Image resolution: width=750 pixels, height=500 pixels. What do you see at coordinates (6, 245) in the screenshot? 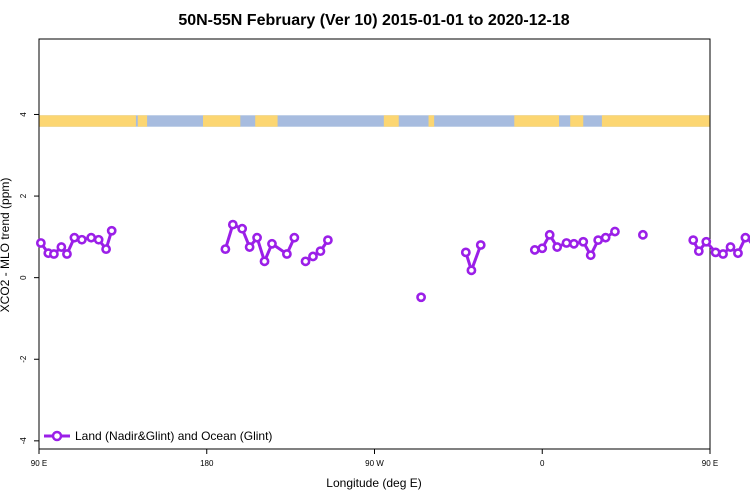
I see `y-axis-label: XCO2 - MLO trend (ppm)` at bounding box center [6, 245].